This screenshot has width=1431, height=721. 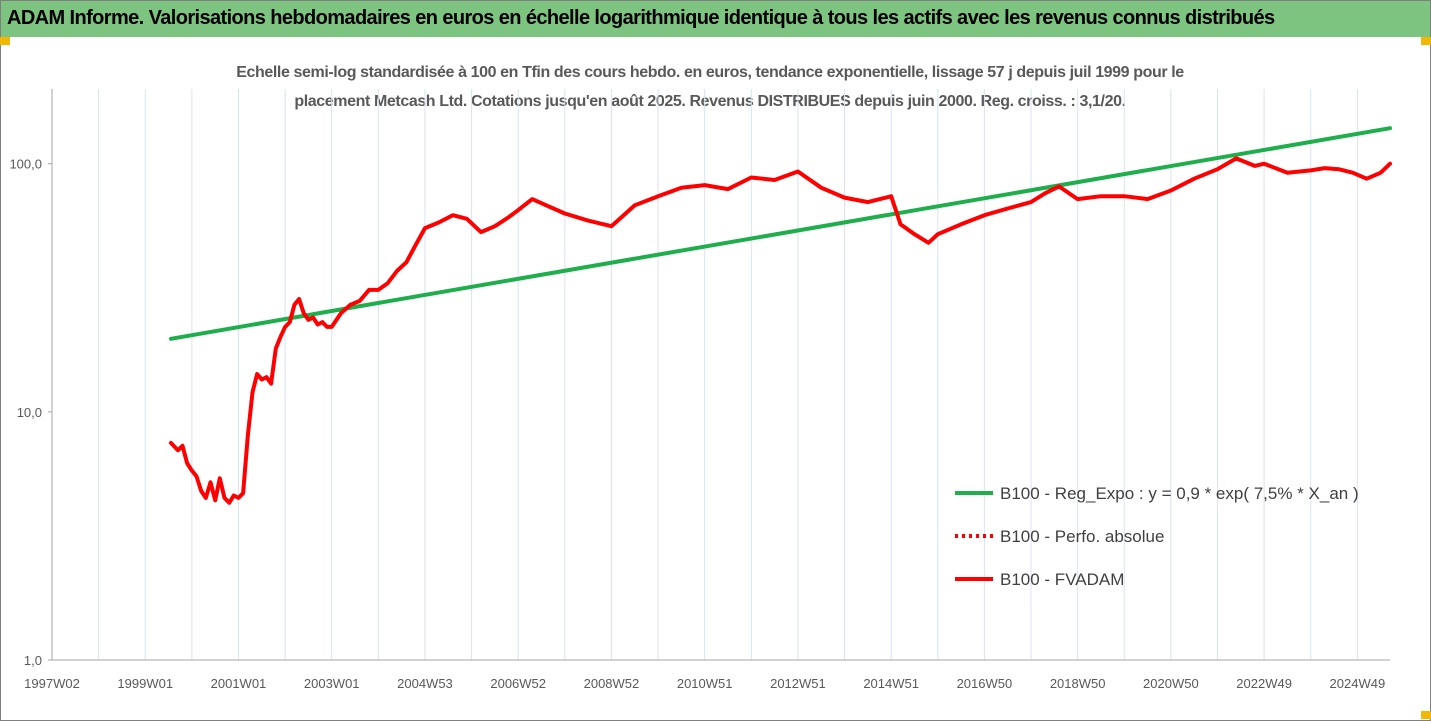 What do you see at coordinates (25, 164) in the screenshot?
I see `y-tick-label: 100,0` at bounding box center [25, 164].